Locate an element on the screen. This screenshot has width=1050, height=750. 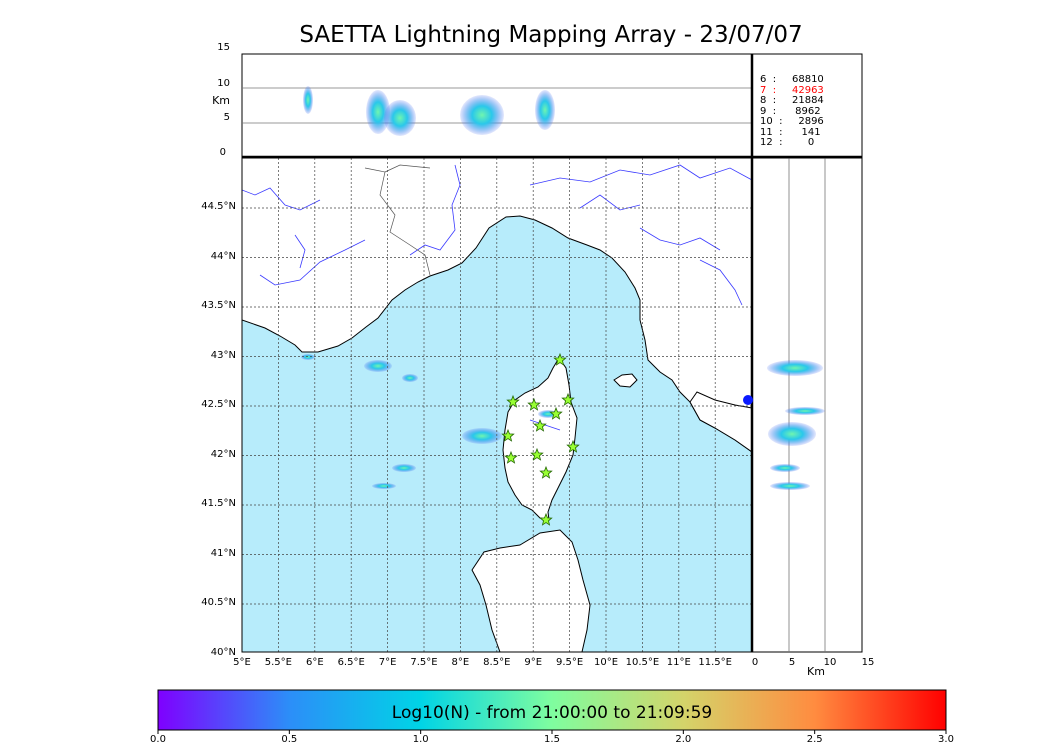
top-altitude-panel is located at coordinates (497, 106).